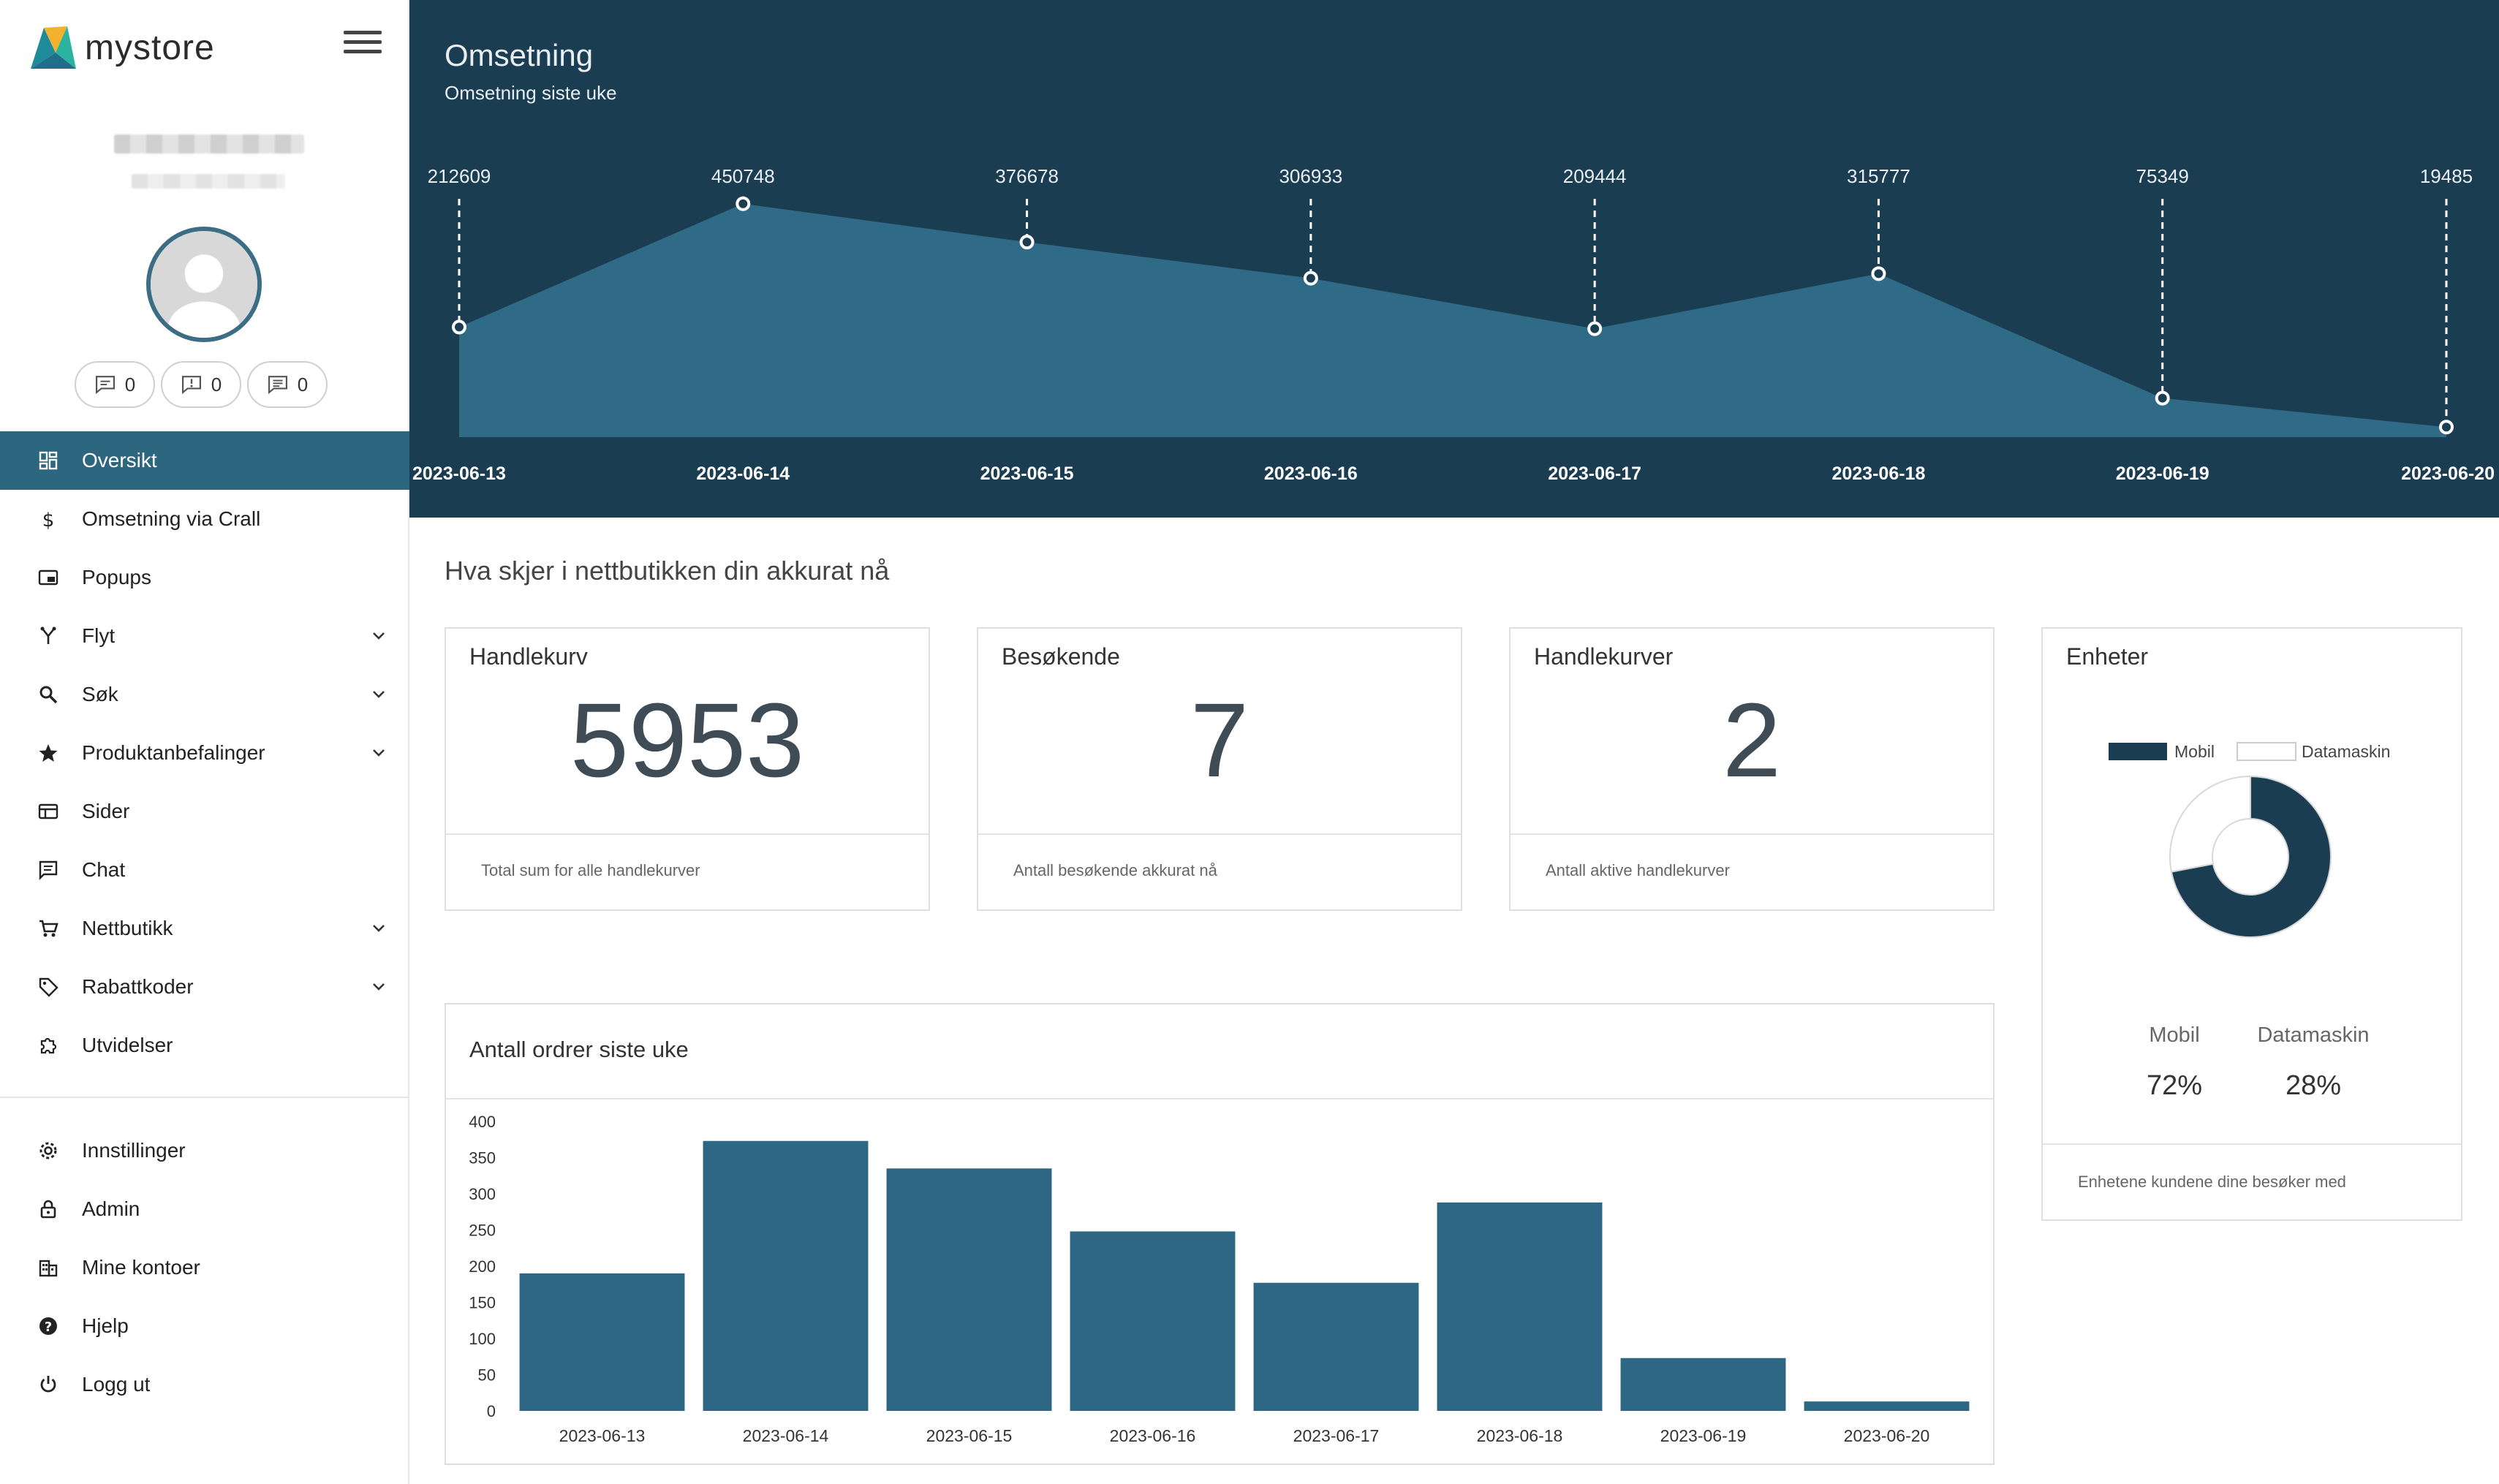 The image size is (2499, 1484). What do you see at coordinates (459, 473) in the screenshot?
I see `revenue-x-tick-label: 2023-06-13` at bounding box center [459, 473].